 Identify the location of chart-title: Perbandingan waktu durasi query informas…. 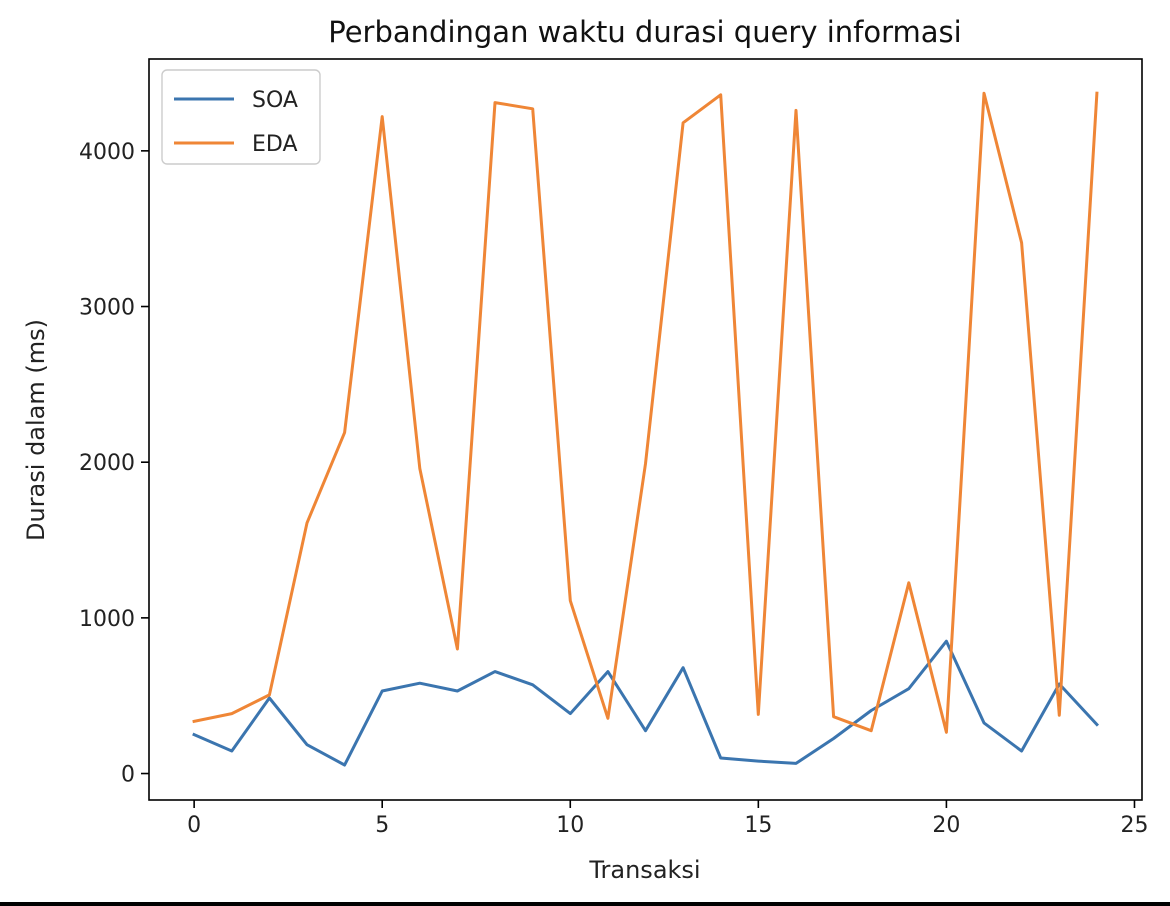
(644, 32).